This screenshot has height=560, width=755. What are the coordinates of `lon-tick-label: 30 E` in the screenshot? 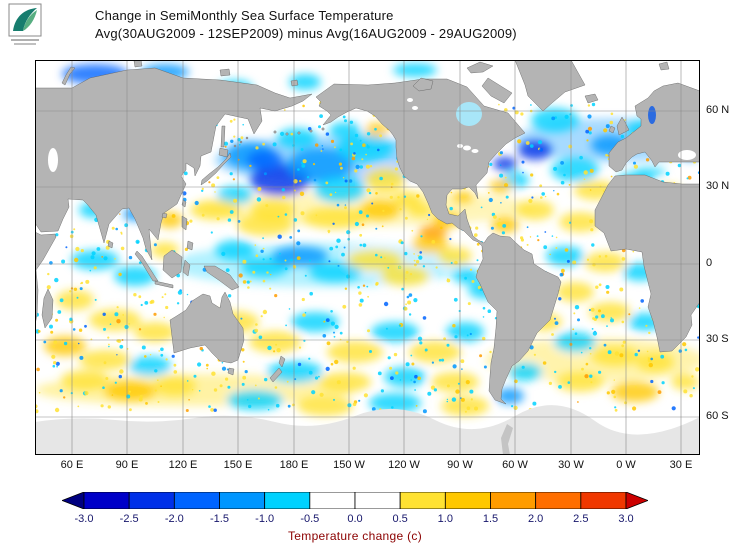 It's located at (681, 465).